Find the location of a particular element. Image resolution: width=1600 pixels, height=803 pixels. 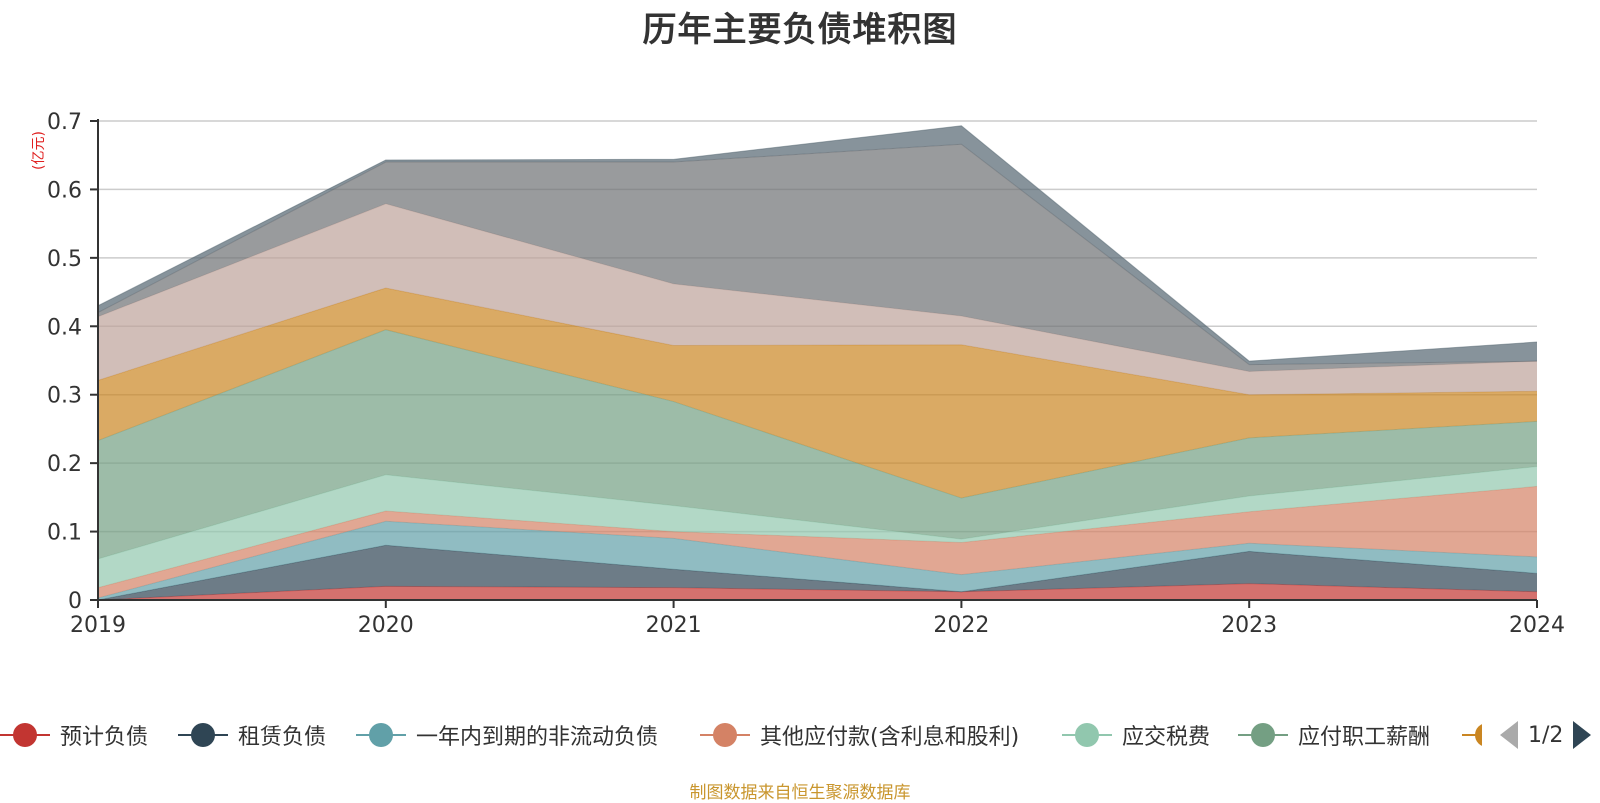

x-tick-label: 2019 is located at coordinates (98, 625).